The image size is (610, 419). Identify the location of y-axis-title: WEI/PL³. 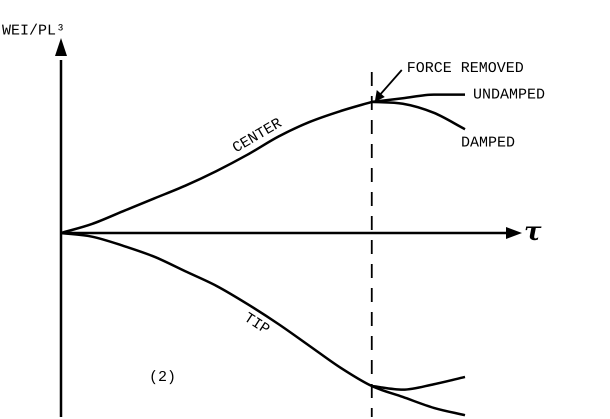
(34, 31).